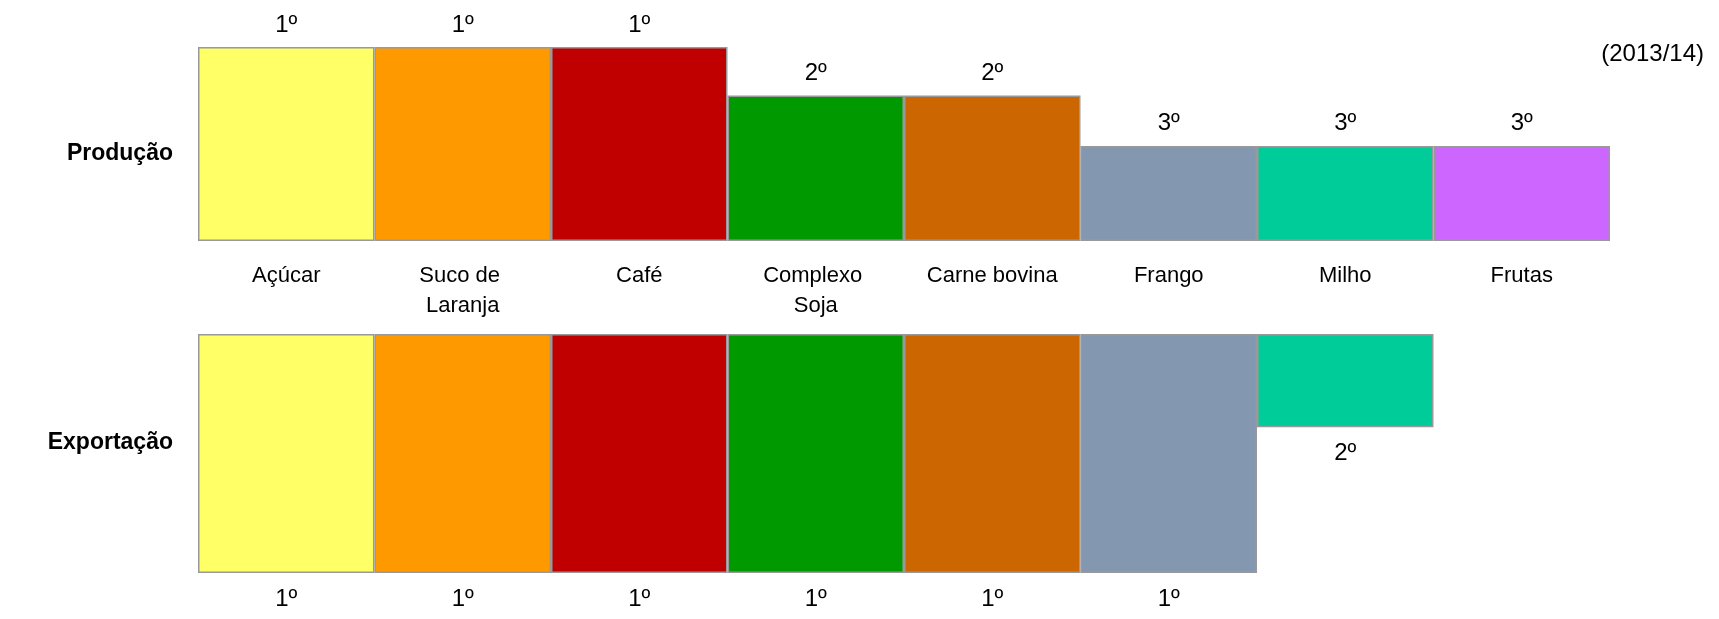  Describe the element at coordinates (992, 274) in the screenshot. I see `x-tick-label: Carne bovina` at that location.